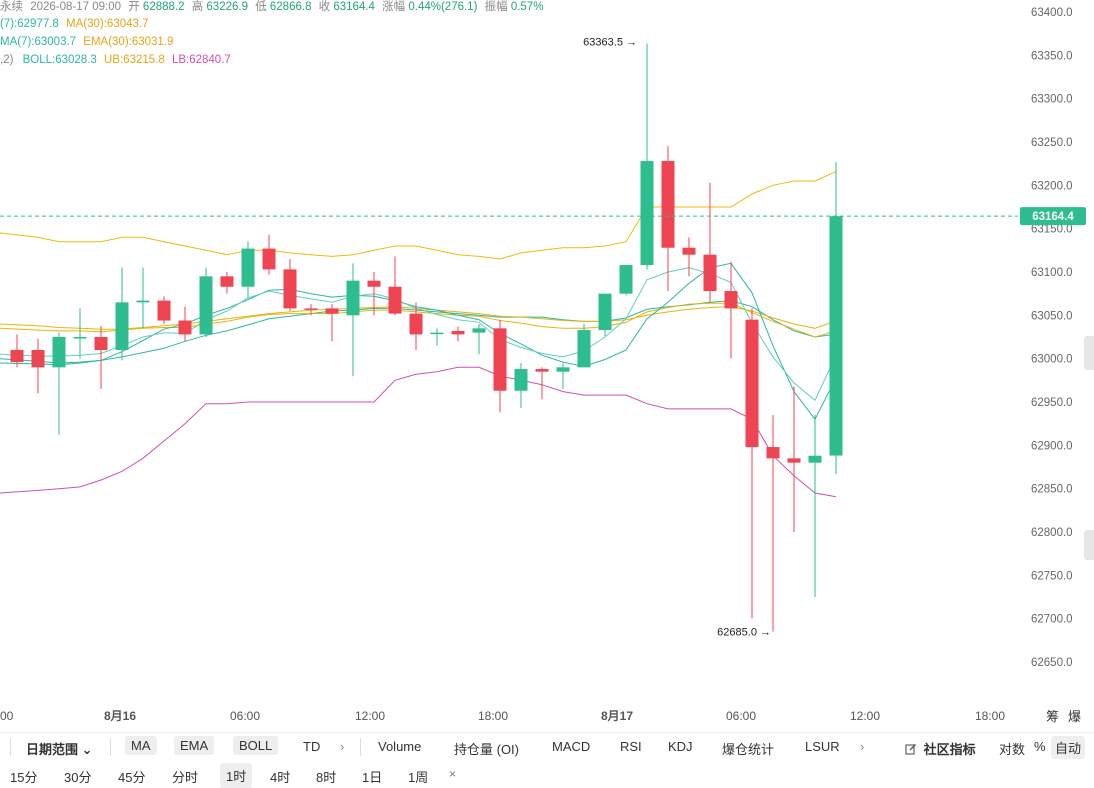 Image resolution: width=1094 pixels, height=788 pixels. What do you see at coordinates (1068, 747) in the screenshot?
I see `auto-scale-button: 自动` at bounding box center [1068, 747].